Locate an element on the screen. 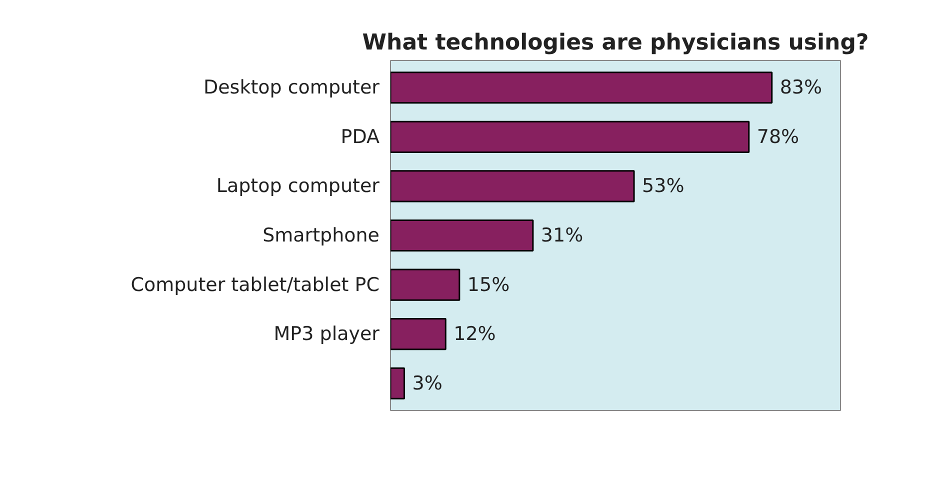 This screenshot has height=480, width=940. data-label: 53% is located at coordinates (663, 186).